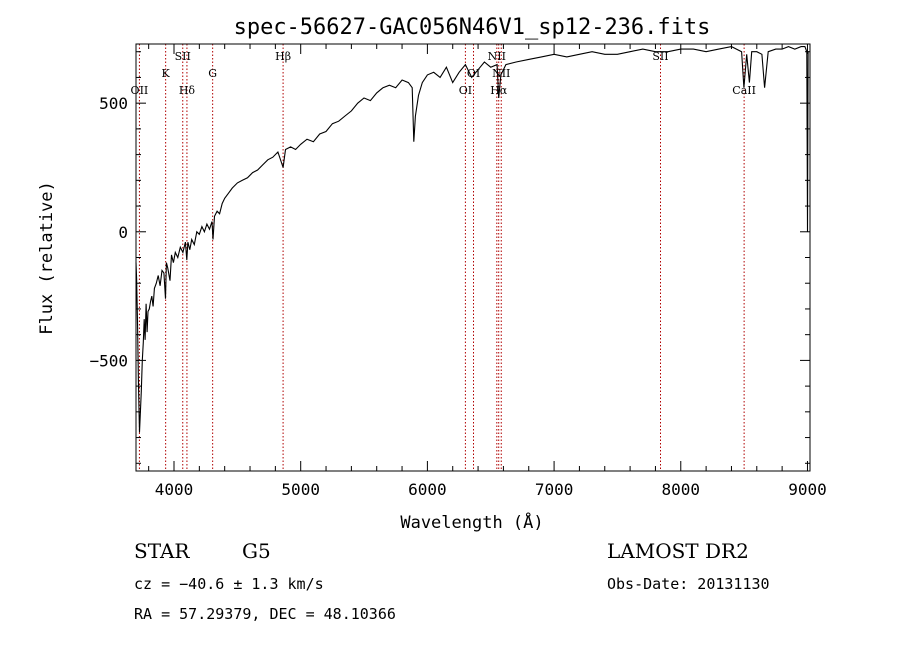 The height and width of the screenshot is (649, 900). What do you see at coordinates (256, 551) in the screenshot?
I see `object-subclass: G5` at bounding box center [256, 551].